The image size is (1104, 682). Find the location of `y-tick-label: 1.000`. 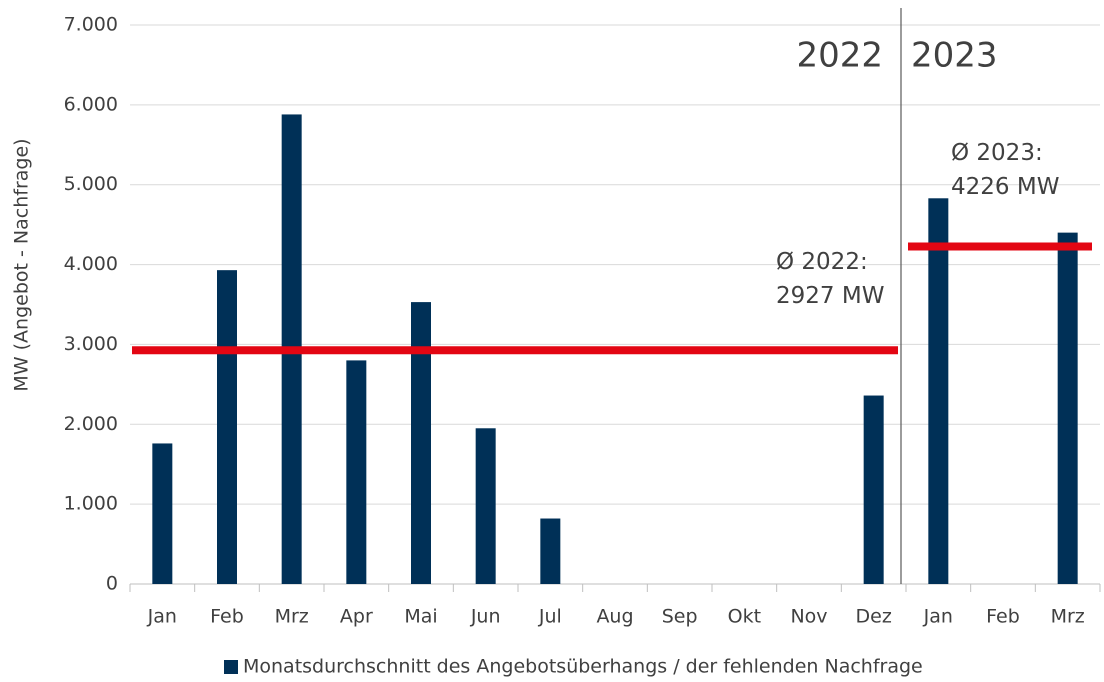

y-tick-label: 1.000 is located at coordinates (91, 504).